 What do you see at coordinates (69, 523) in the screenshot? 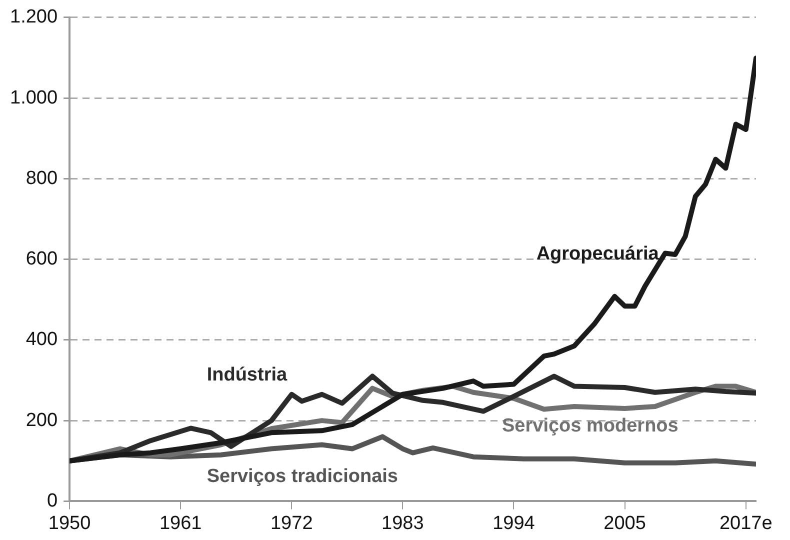
I see `x-tick-label: 1950` at bounding box center [69, 523].